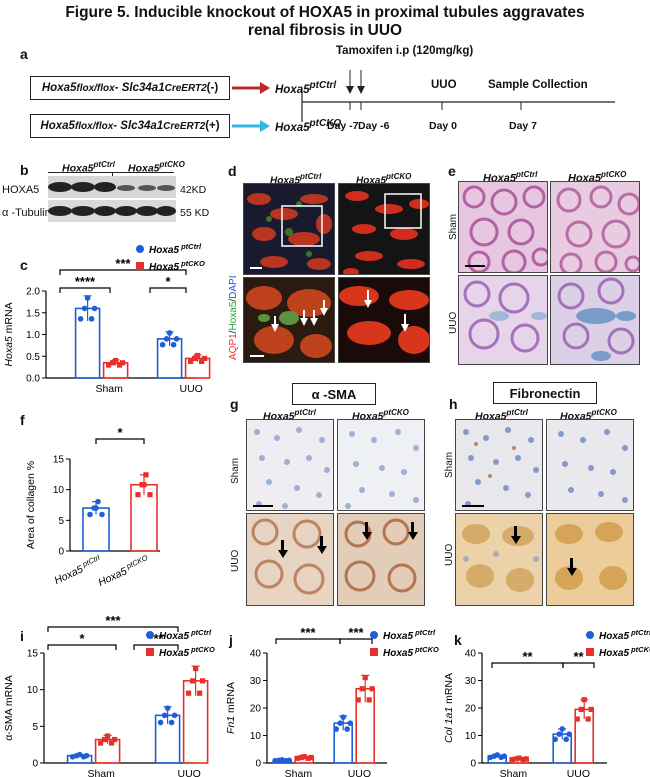 This screenshot has width=650, height=777. Describe the element at coordinates (503, 320) in the screenshot. I see `histology-e-uuo-ctrl` at that location.